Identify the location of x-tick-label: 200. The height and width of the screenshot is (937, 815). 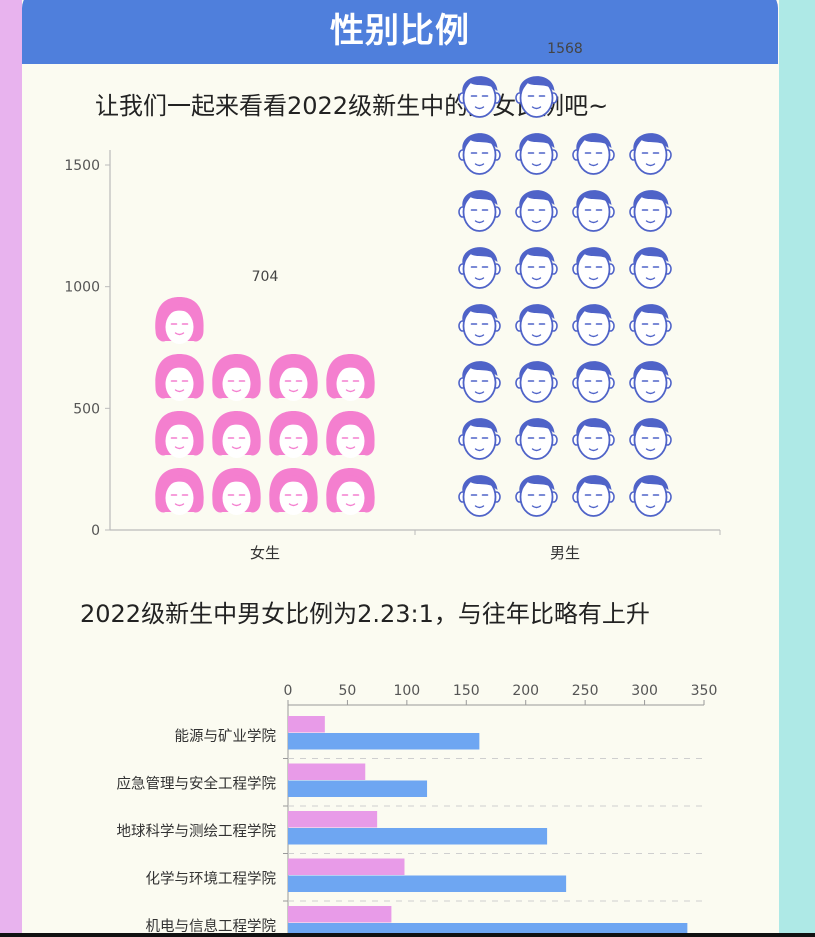
(525, 691).